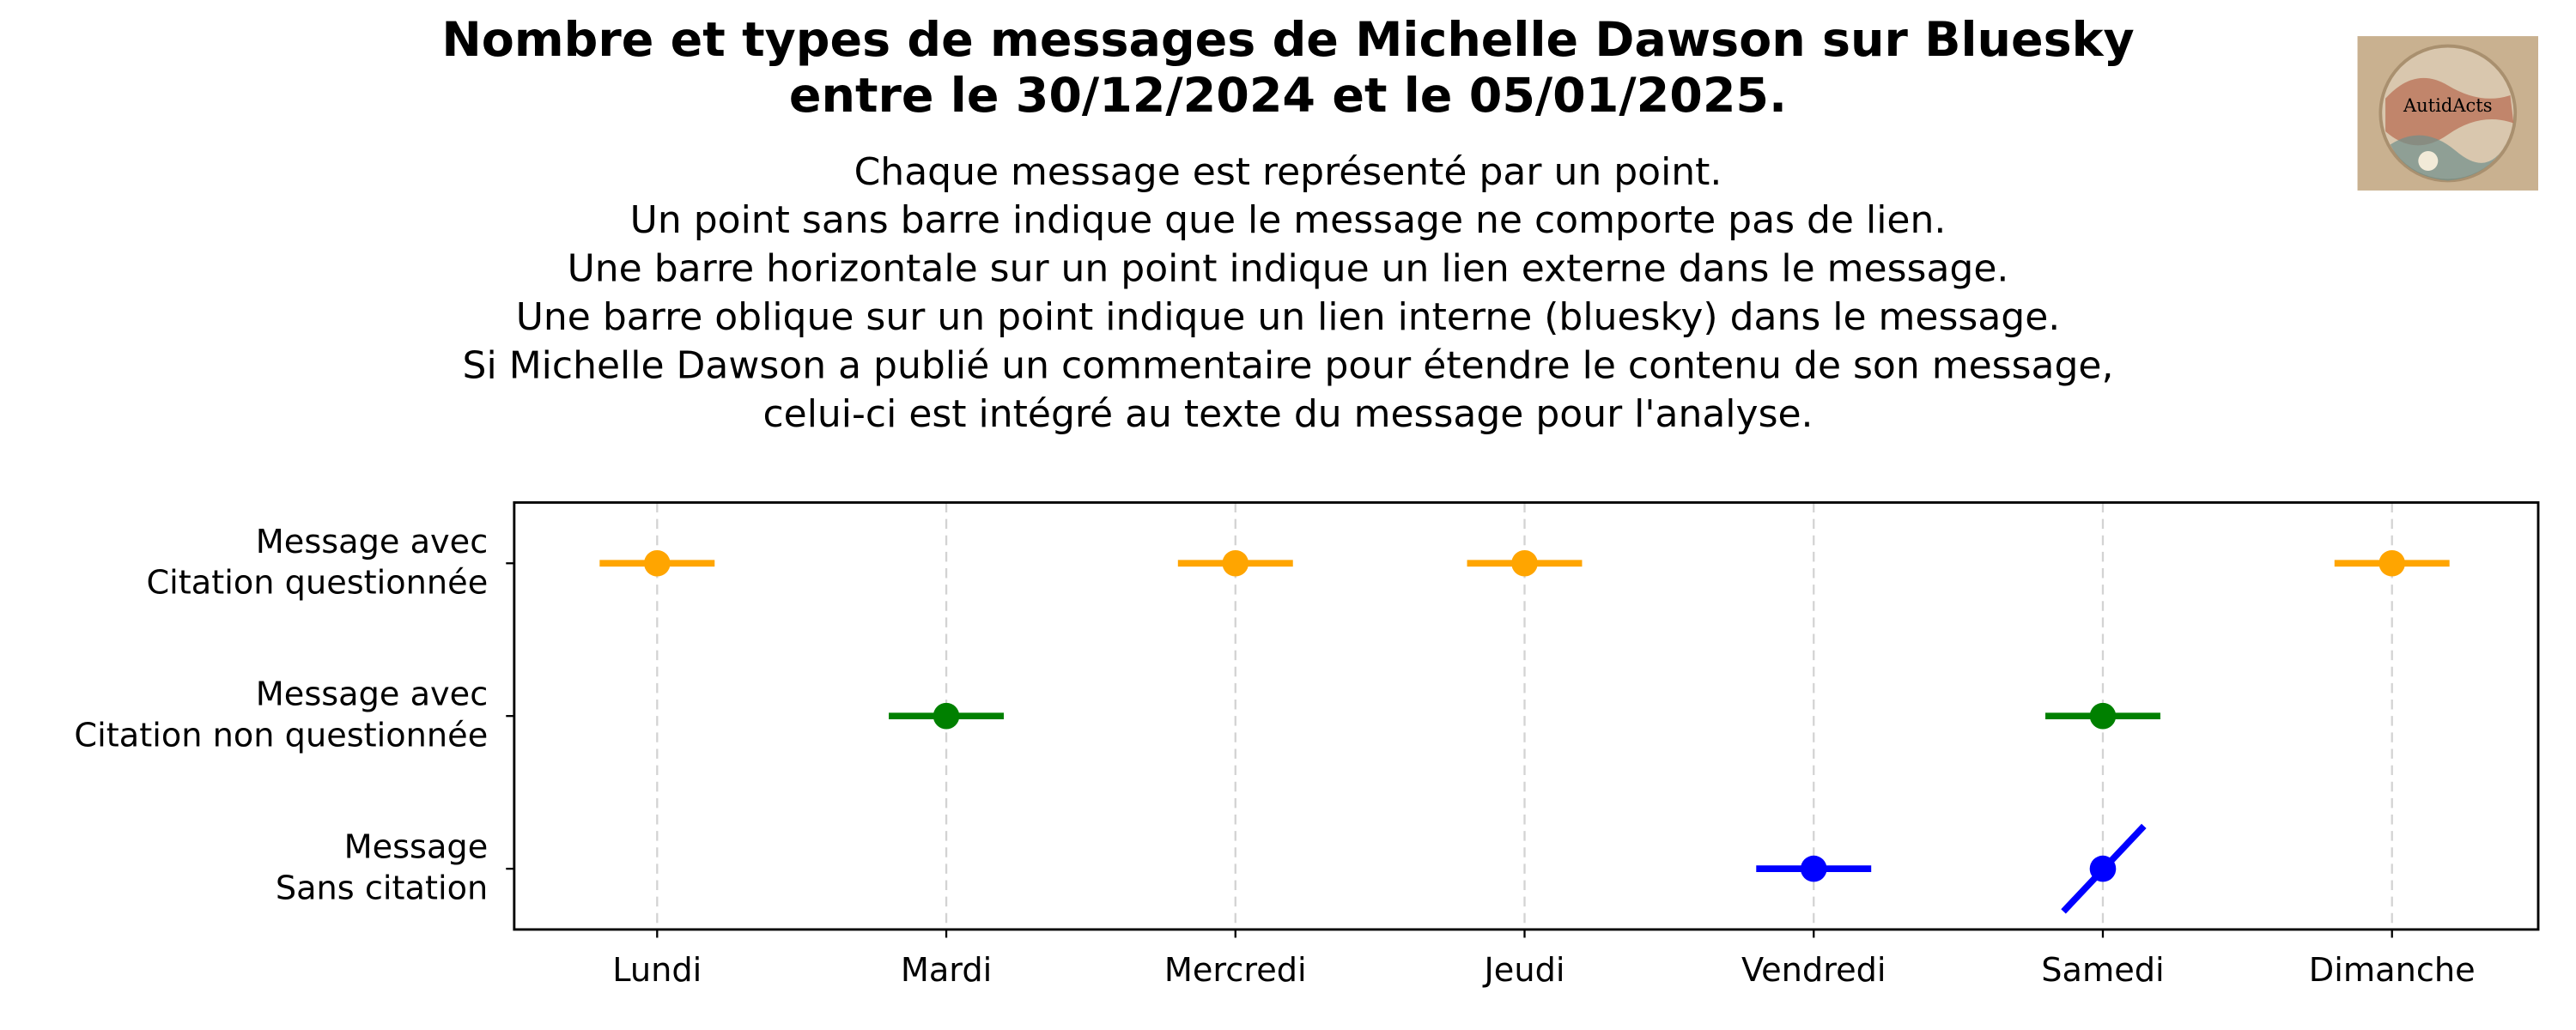 The image size is (2576, 1030). What do you see at coordinates (382, 888) in the screenshot?
I see `y-tick-label: Sans citation` at bounding box center [382, 888].